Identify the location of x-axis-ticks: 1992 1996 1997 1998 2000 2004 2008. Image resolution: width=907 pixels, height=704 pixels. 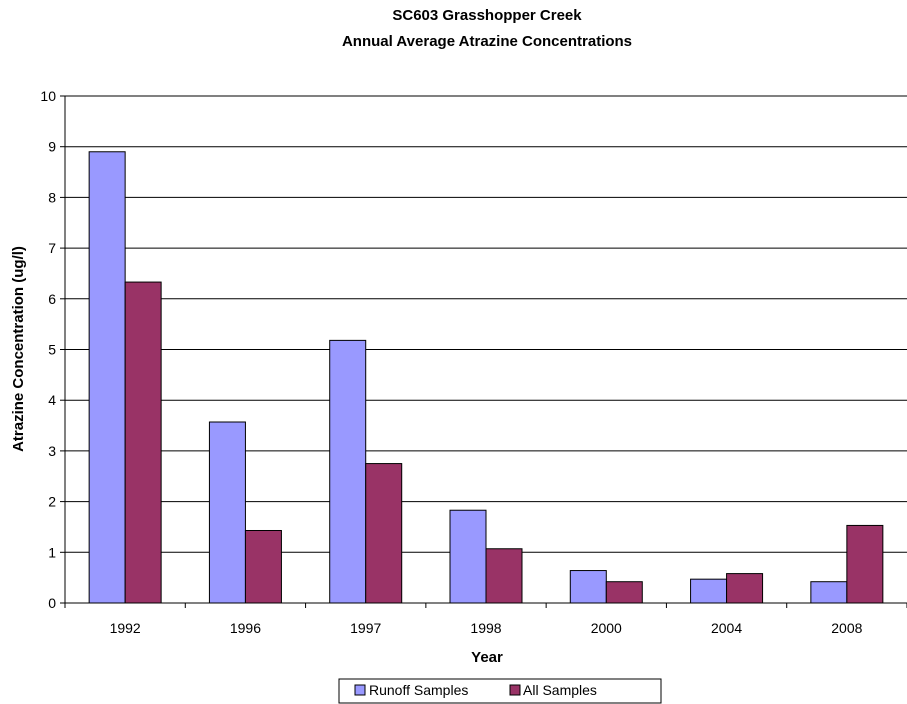
(485, 619).